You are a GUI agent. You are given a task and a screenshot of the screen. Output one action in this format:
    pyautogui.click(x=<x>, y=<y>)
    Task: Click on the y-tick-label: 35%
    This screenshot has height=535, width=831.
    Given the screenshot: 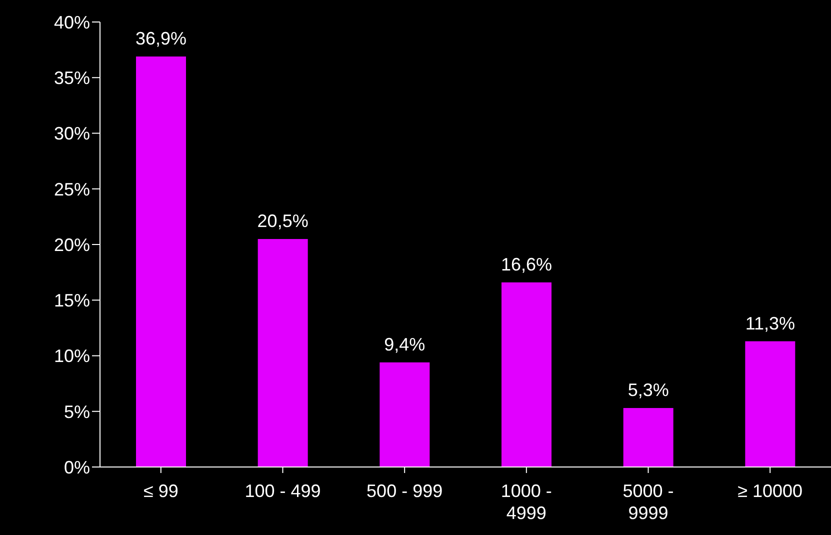 What is the action you would take?
    pyautogui.click(x=72, y=78)
    